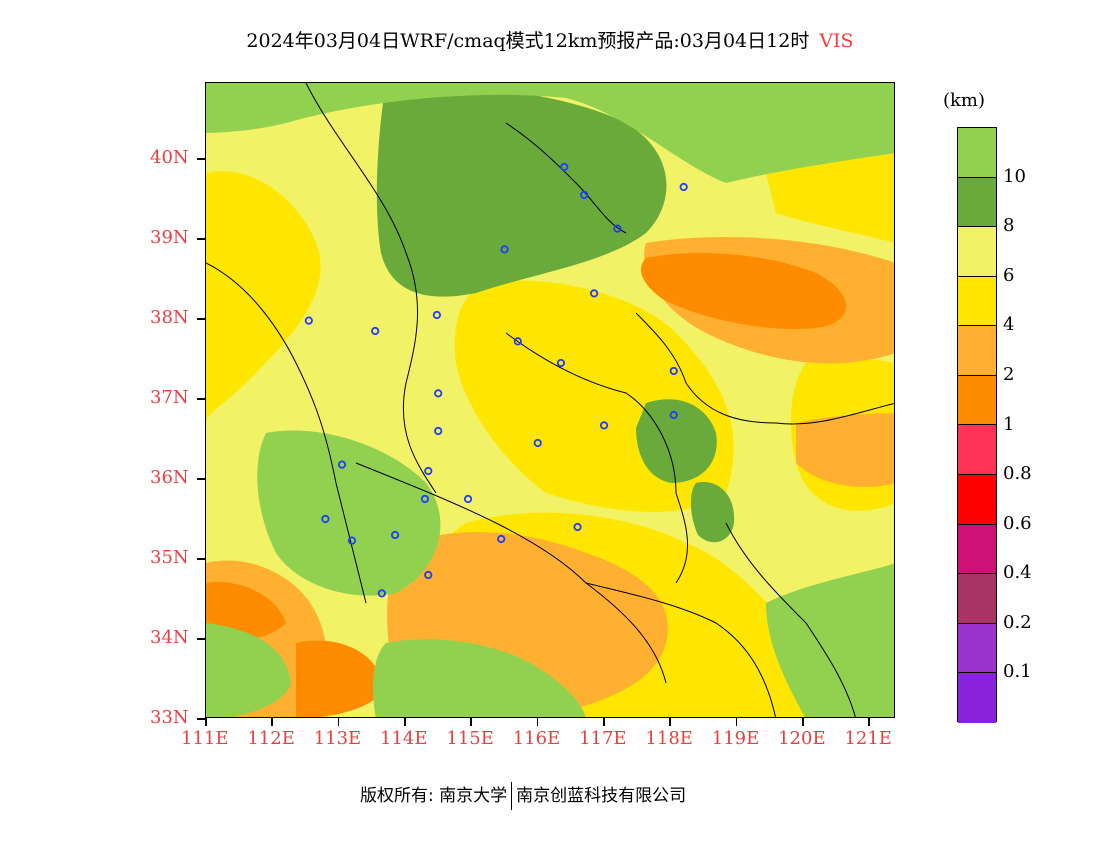 This screenshot has height=850, width=1100. I want to click on vis-4km-zone-west, so click(263, 297).